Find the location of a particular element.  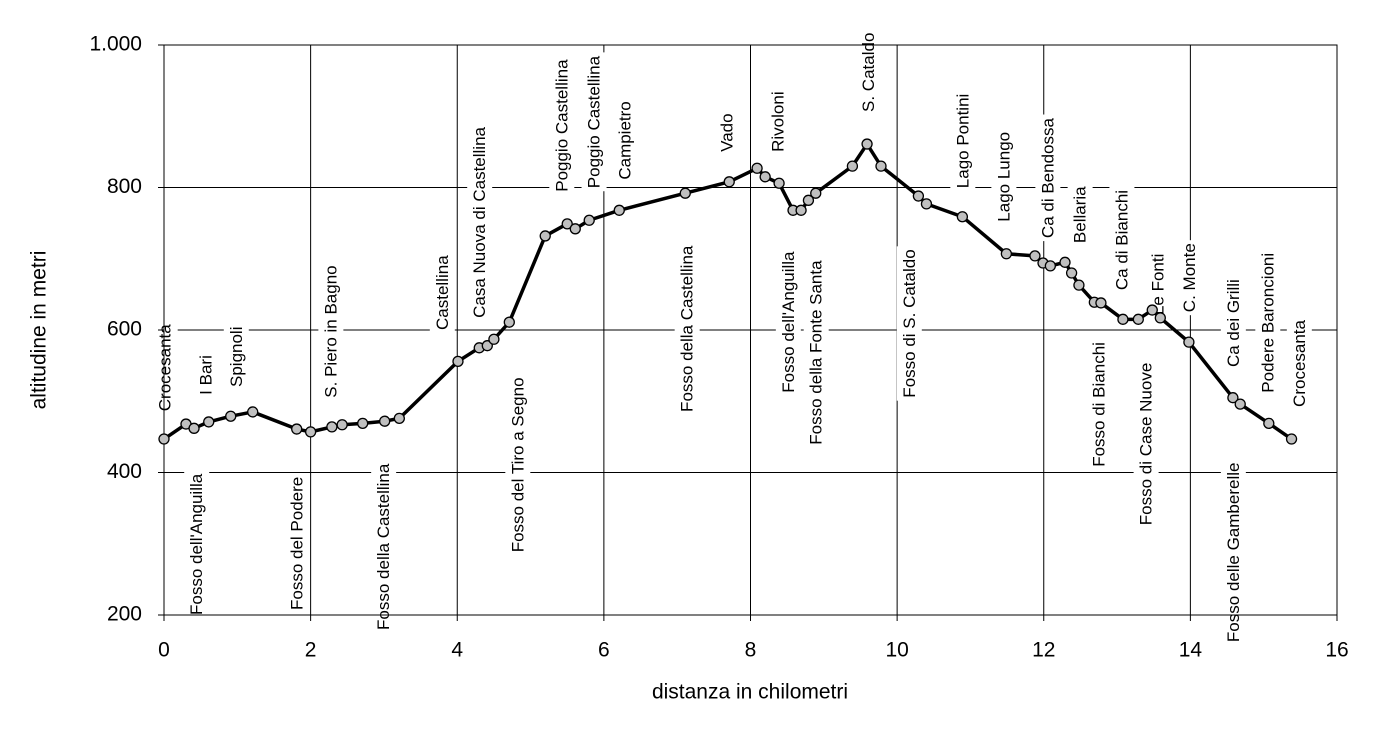

annotation: Ca di Bendossa is located at coordinates (1048, 178).